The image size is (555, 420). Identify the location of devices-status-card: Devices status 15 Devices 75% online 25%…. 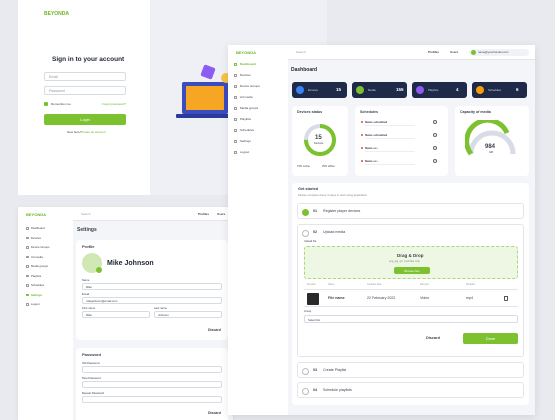
(320, 141).